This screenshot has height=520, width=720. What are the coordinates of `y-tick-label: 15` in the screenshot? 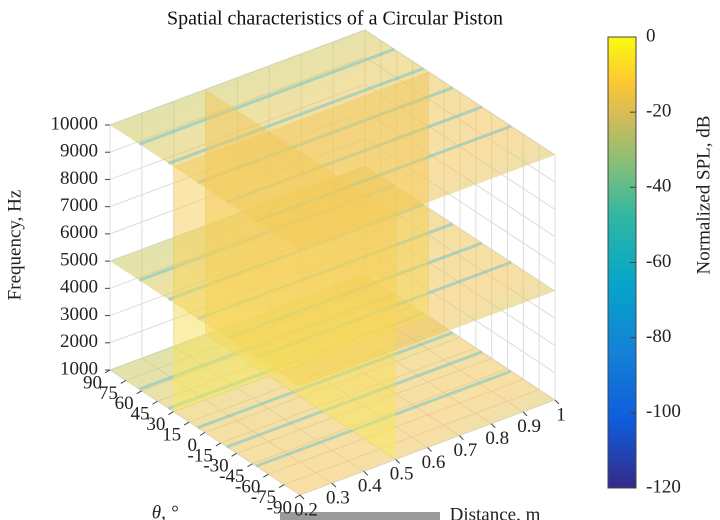 It's located at (171, 434).